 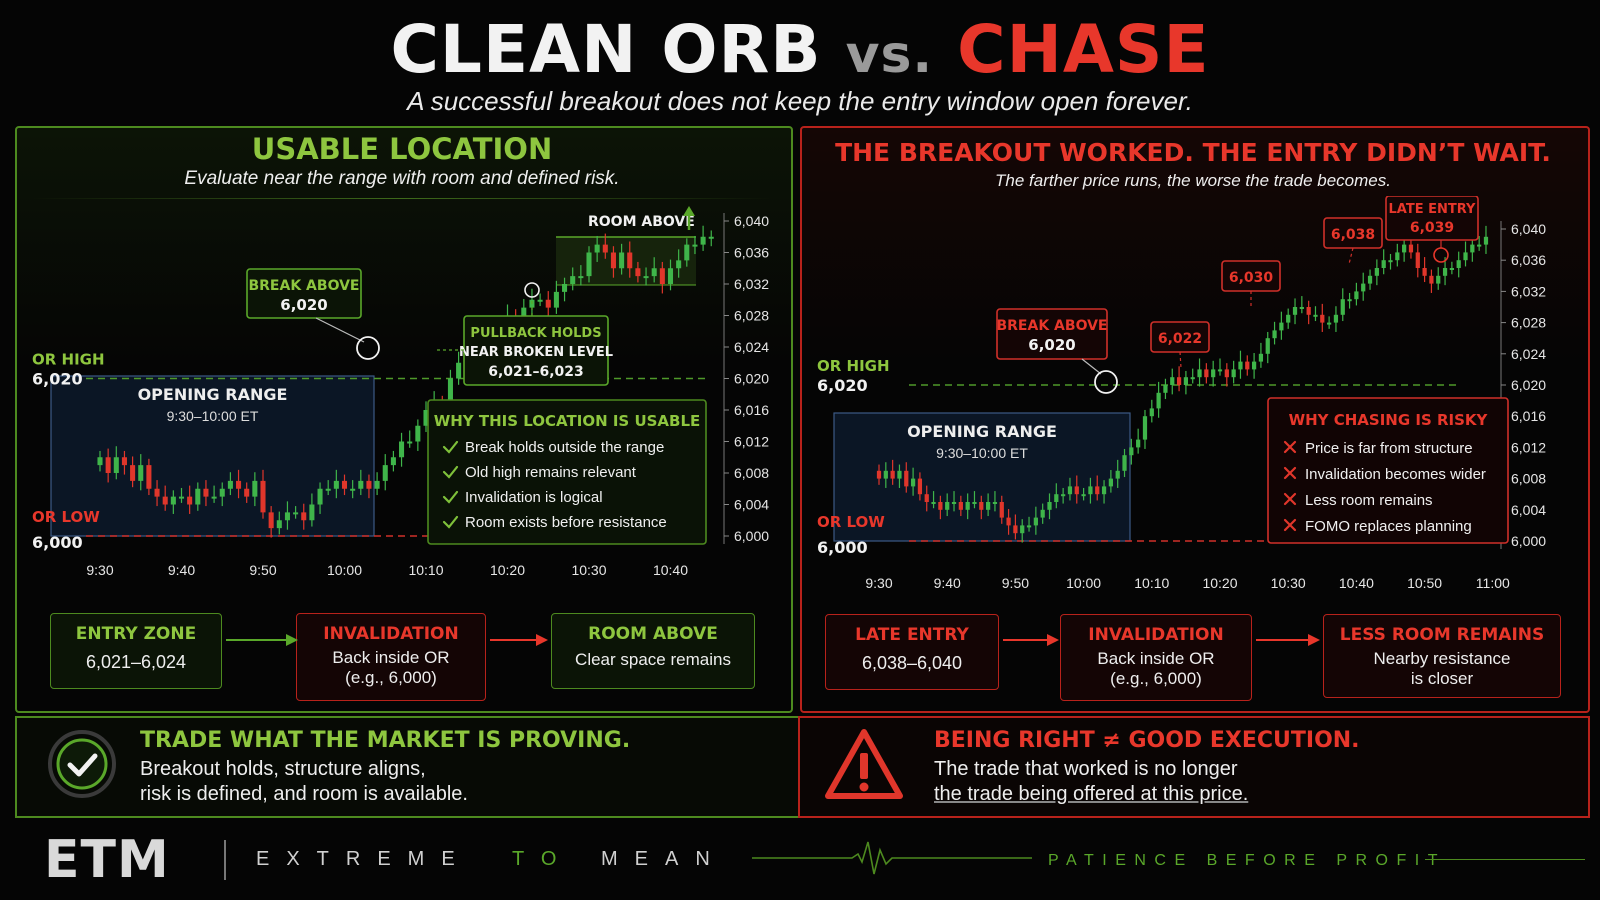 I want to click on opening-range-time: 9:30–10:00 ET, so click(x=213, y=416).